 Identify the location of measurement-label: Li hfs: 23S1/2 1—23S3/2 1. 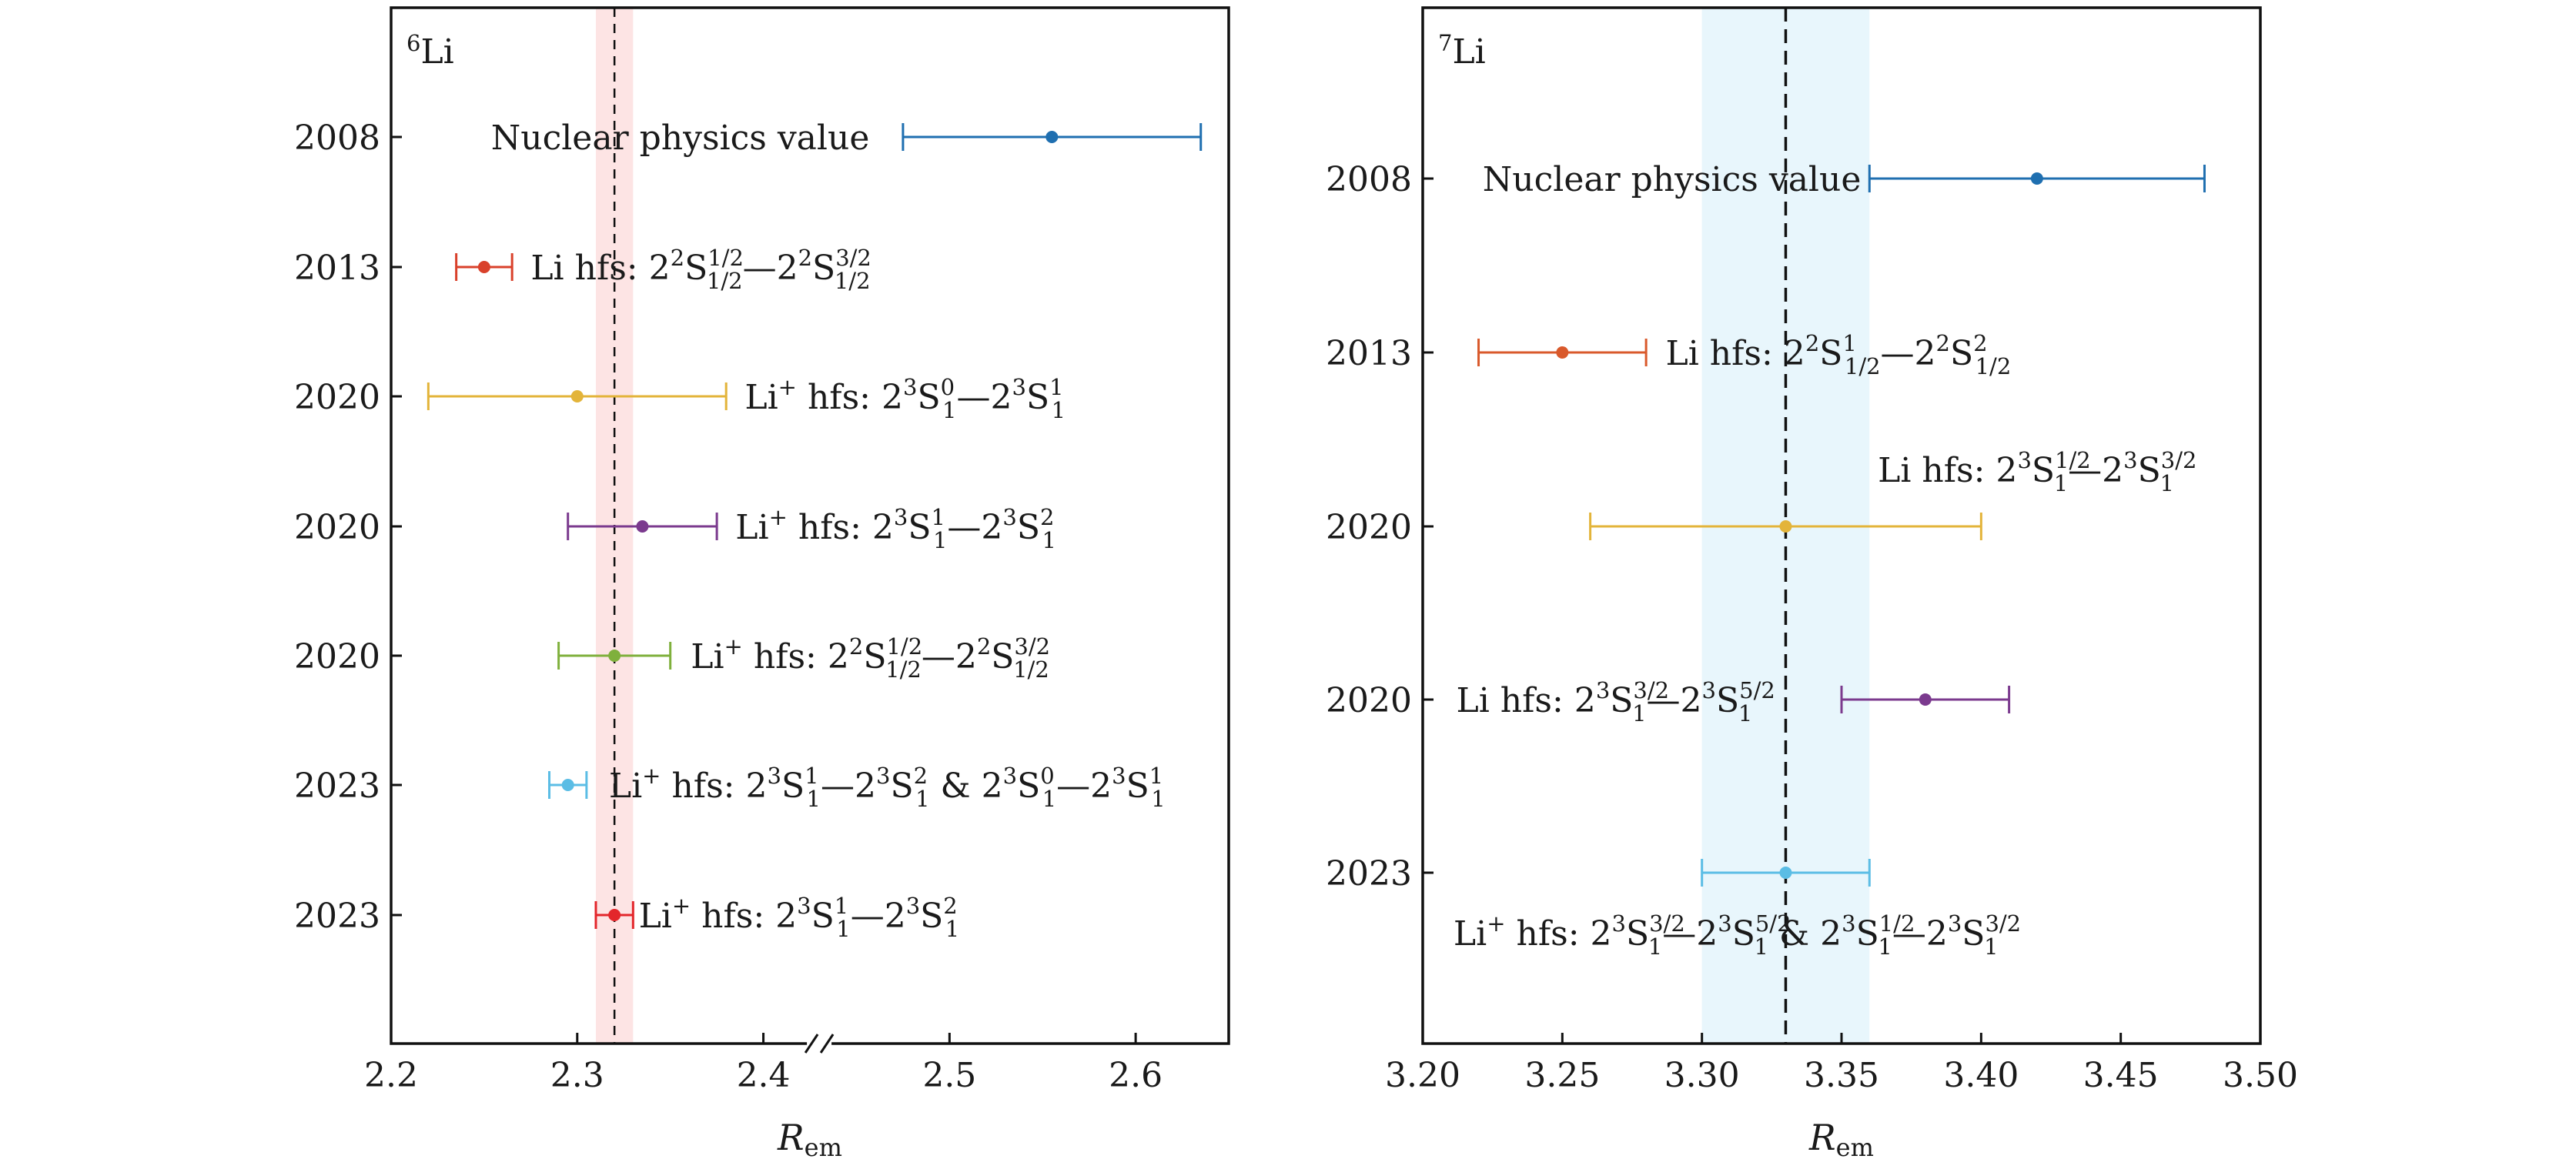
(2037, 471).